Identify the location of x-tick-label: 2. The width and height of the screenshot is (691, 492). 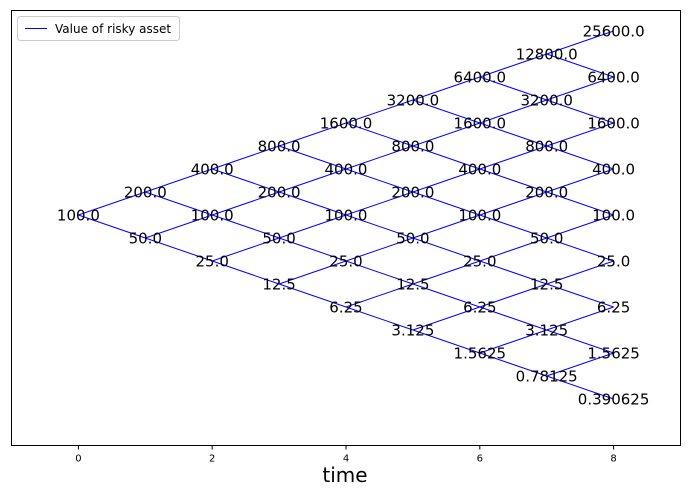
(212, 459).